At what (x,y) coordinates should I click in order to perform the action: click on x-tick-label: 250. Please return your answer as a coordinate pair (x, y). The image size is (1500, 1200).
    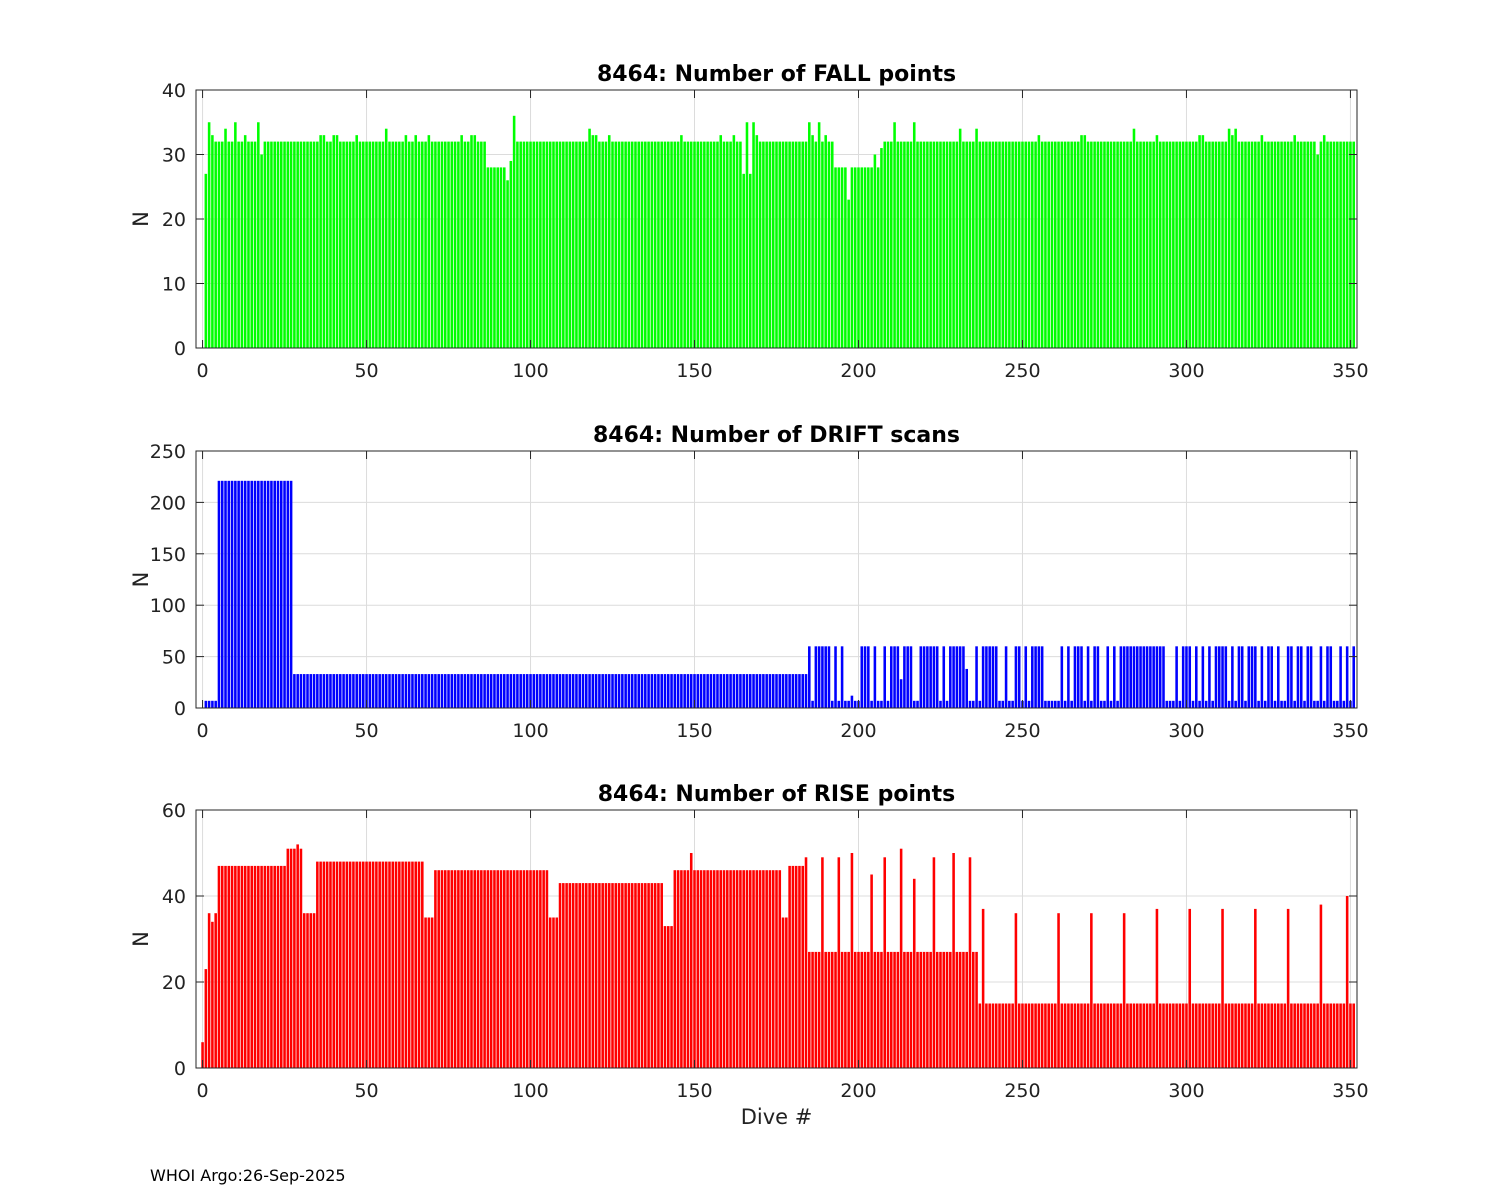
    Looking at the image, I should click on (1022, 1091).